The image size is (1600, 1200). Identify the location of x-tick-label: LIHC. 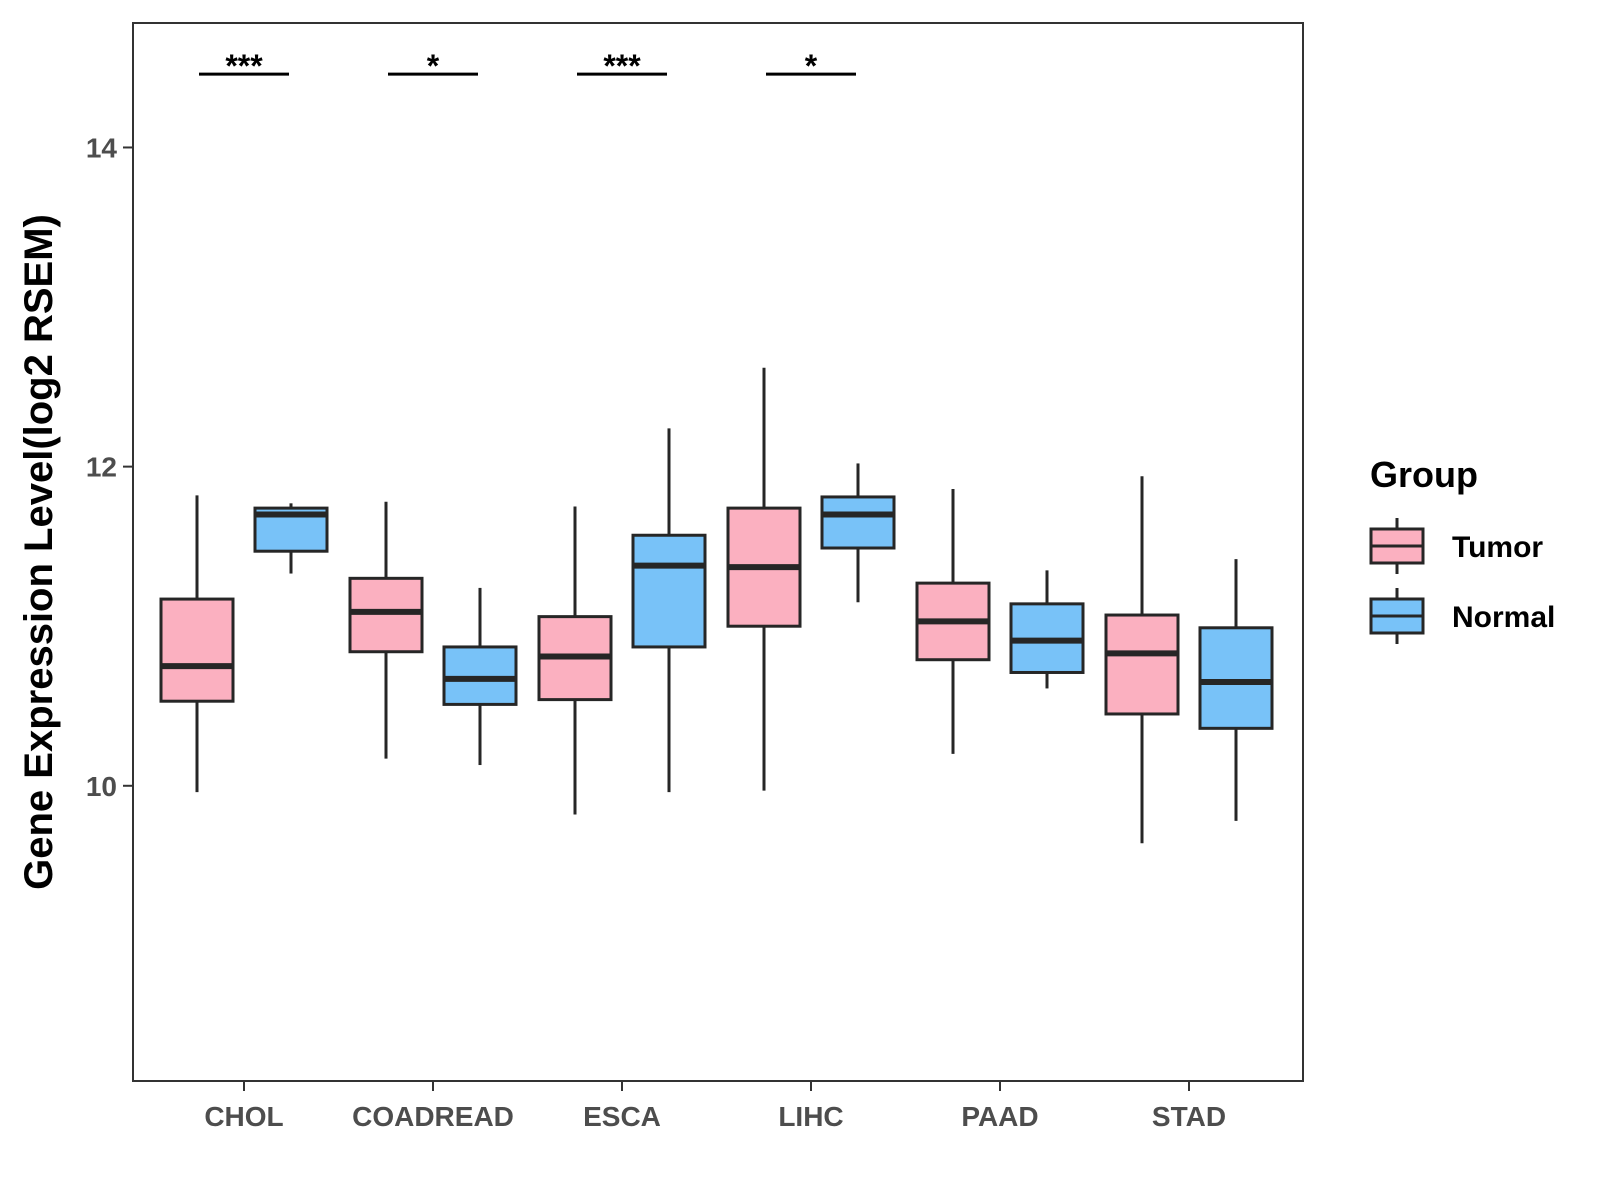
(810, 1116).